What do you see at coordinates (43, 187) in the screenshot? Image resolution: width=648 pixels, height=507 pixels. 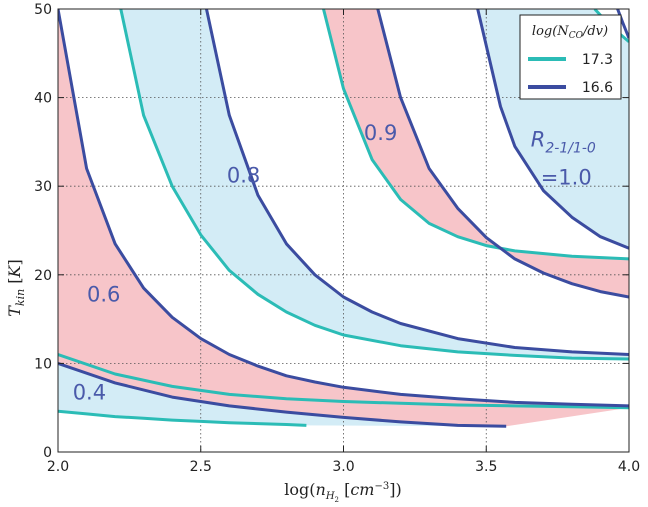 I see `y-tick-label: 30` at bounding box center [43, 187].